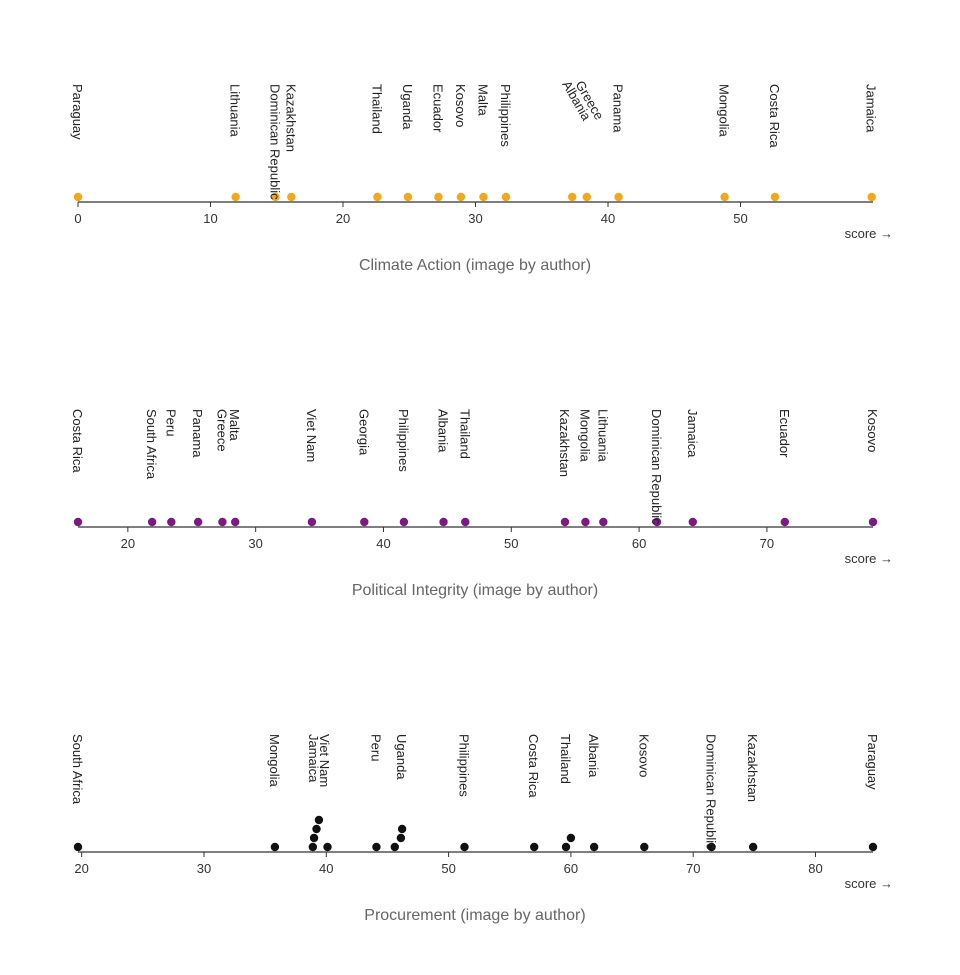 The width and height of the screenshot is (960, 975). What do you see at coordinates (475, 915) in the screenshot?
I see `chart-caption: Procurement (image by author)` at bounding box center [475, 915].